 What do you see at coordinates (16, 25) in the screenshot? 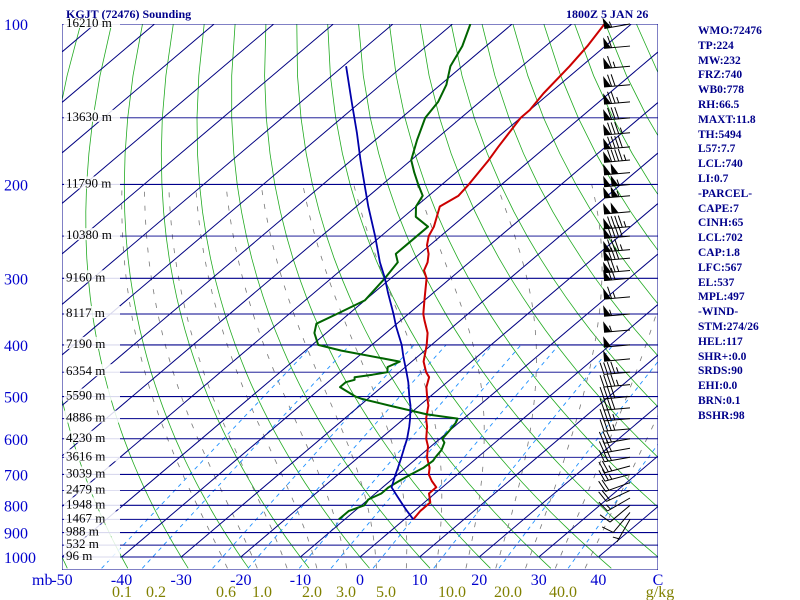
I see `pressure-tick-label: 100` at bounding box center [16, 25].